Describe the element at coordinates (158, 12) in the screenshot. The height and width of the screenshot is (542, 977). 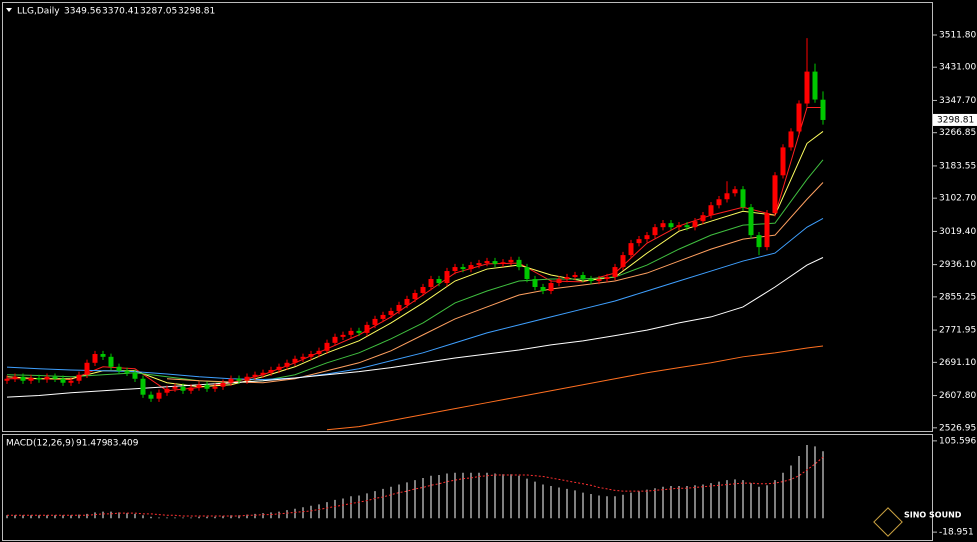
I see `ohlc-low: 3287.05` at that location.